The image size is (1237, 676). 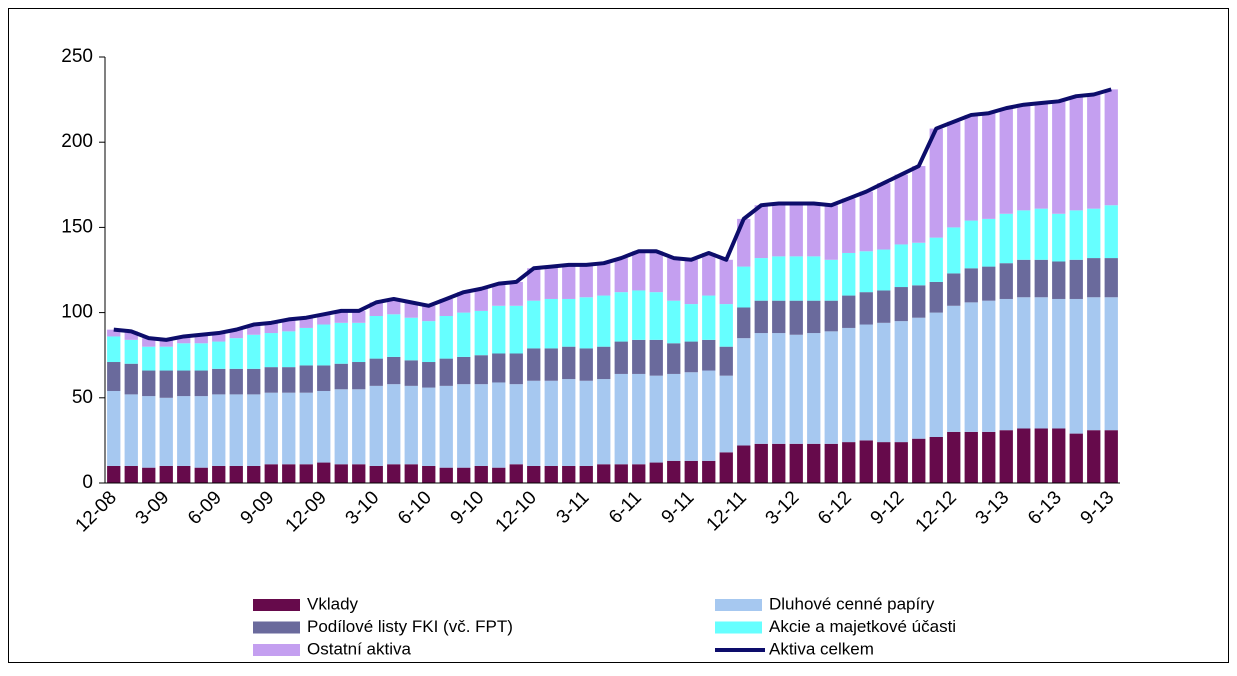 What do you see at coordinates (77, 56) in the screenshot?
I see `y-tick-label: 250` at bounding box center [77, 56].